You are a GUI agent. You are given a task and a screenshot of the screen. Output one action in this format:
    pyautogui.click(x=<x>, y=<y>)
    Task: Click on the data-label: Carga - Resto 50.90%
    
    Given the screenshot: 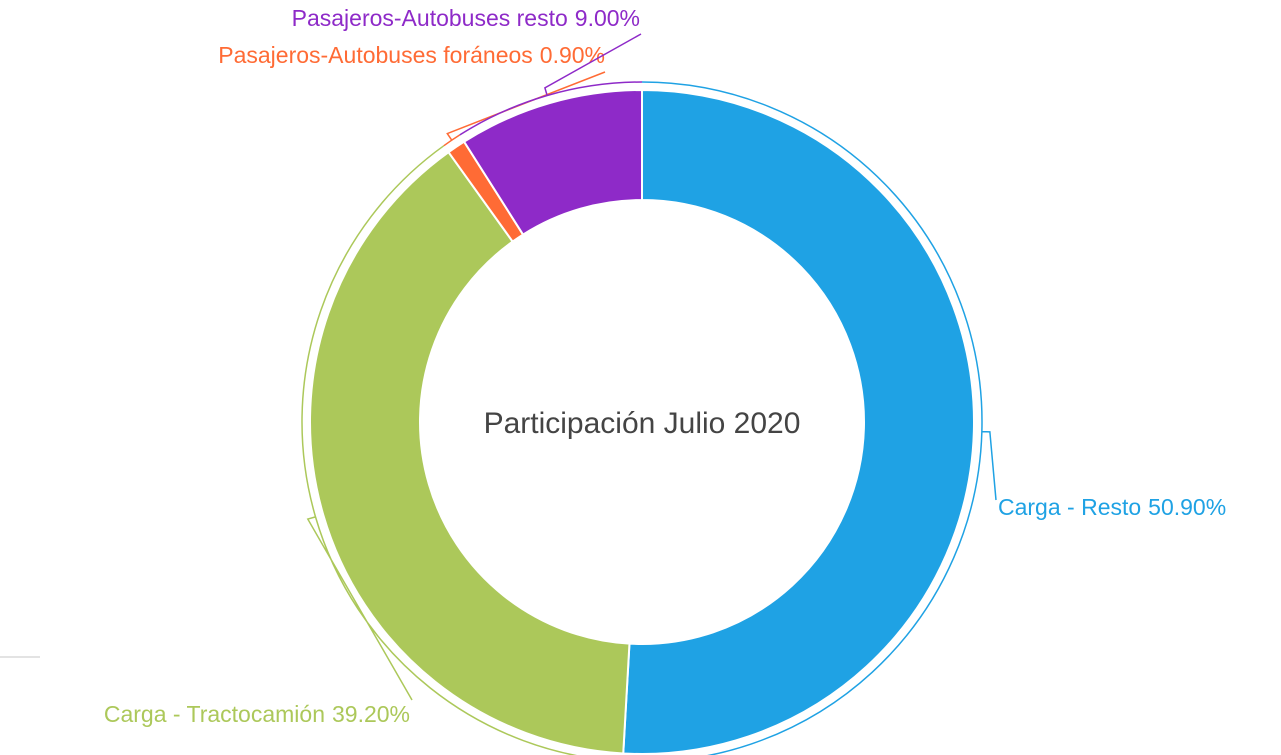 What is the action you would take?
    pyautogui.click(x=1112, y=507)
    